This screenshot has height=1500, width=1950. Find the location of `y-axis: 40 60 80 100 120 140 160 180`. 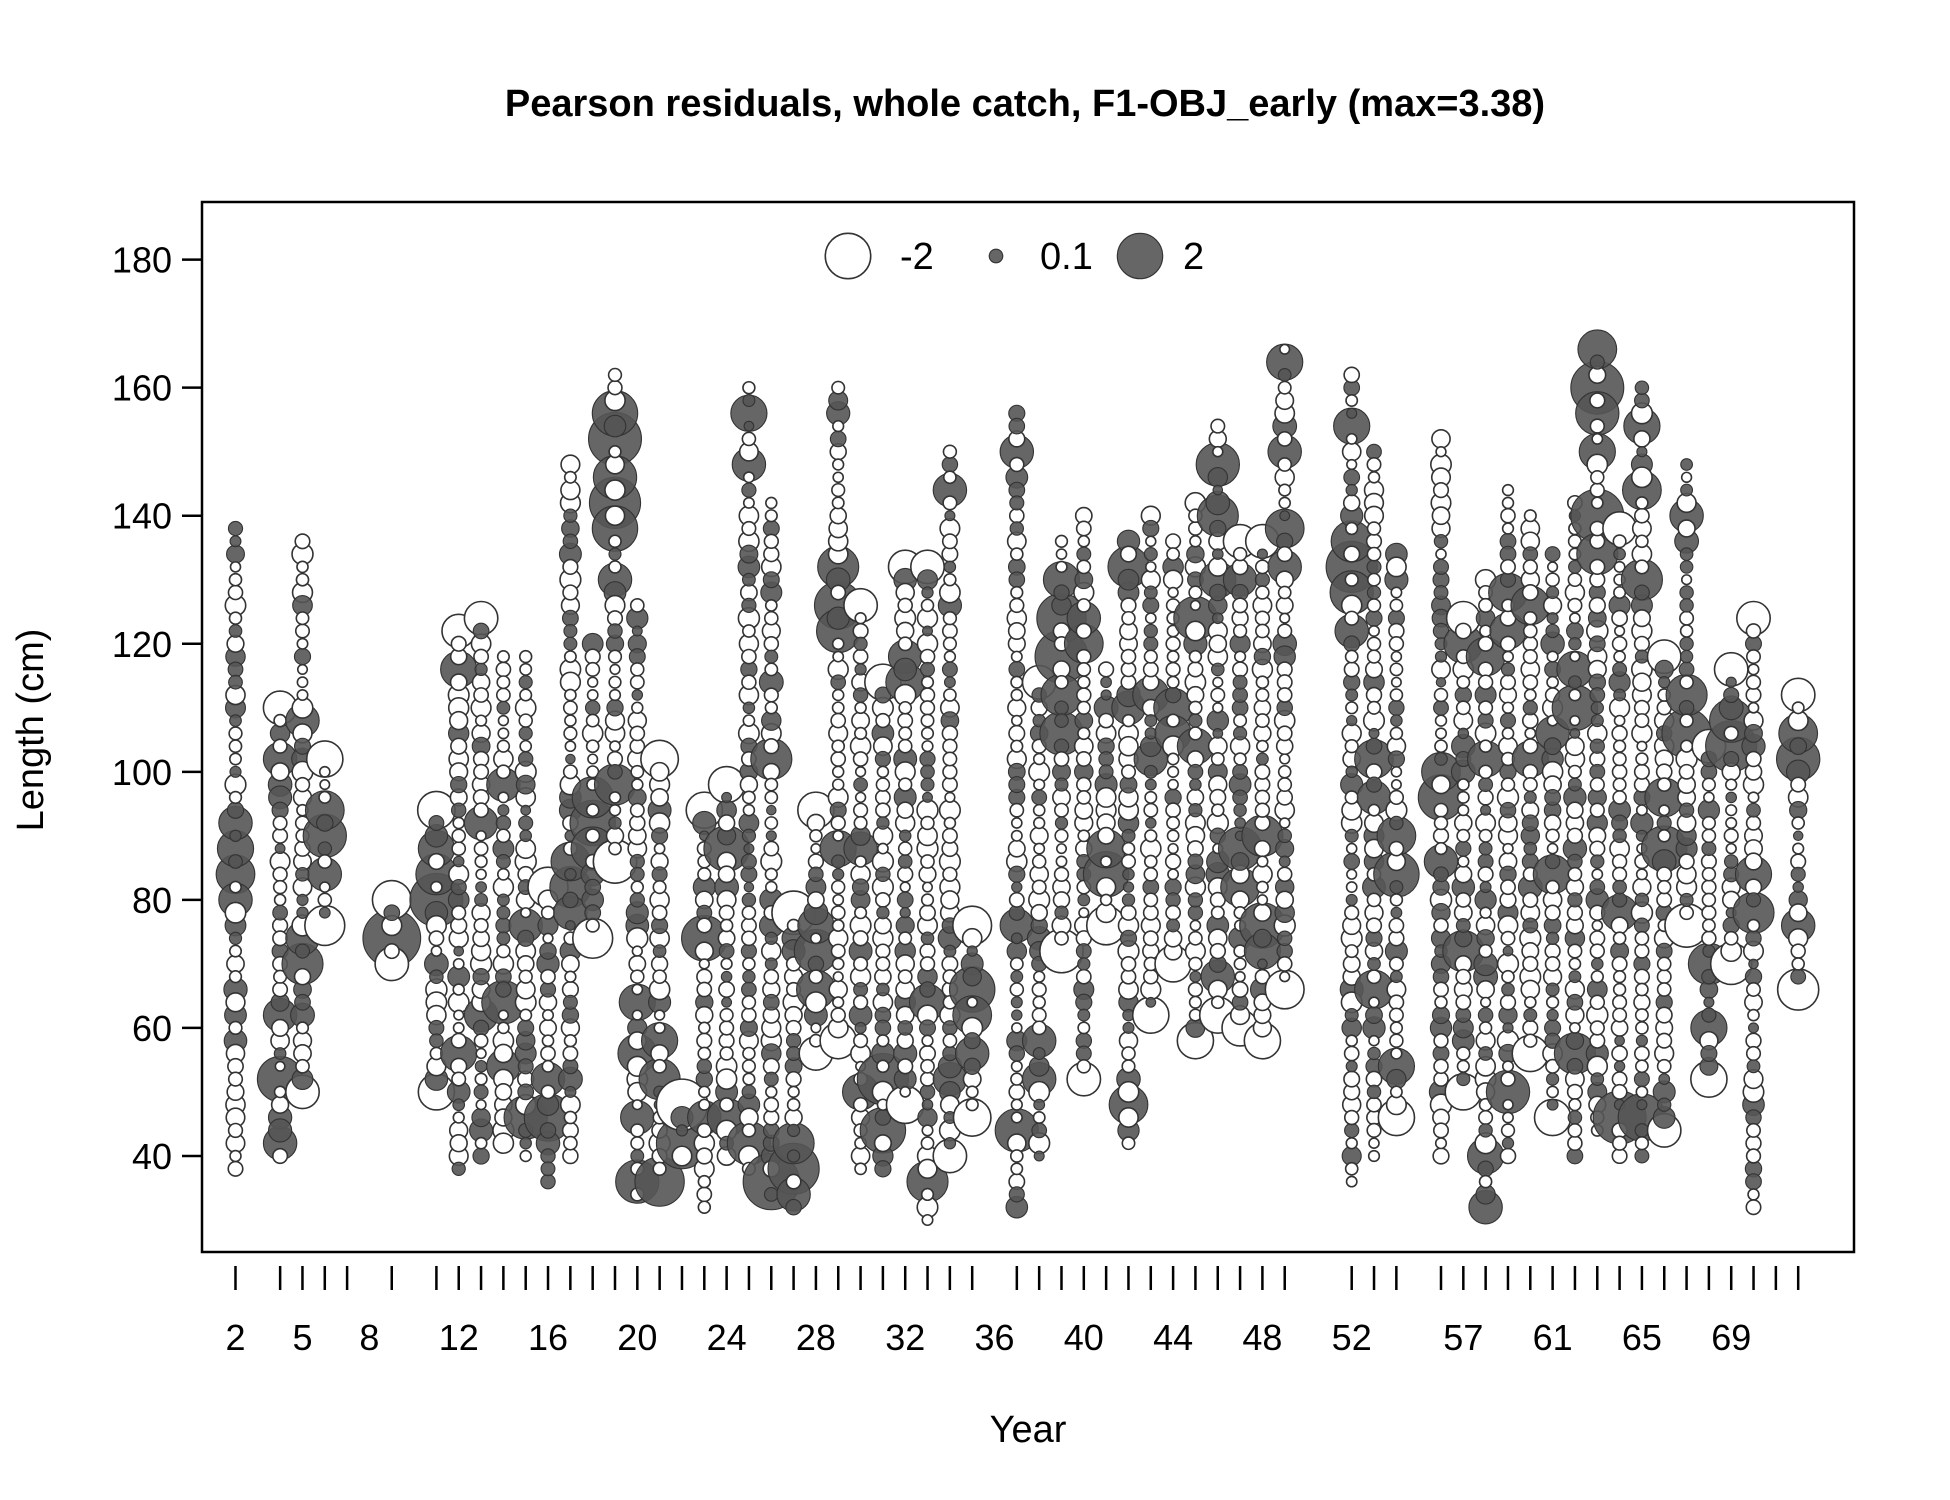

y-axis: 40 60 80 100 120 140 160 180 is located at coordinates (157, 708).